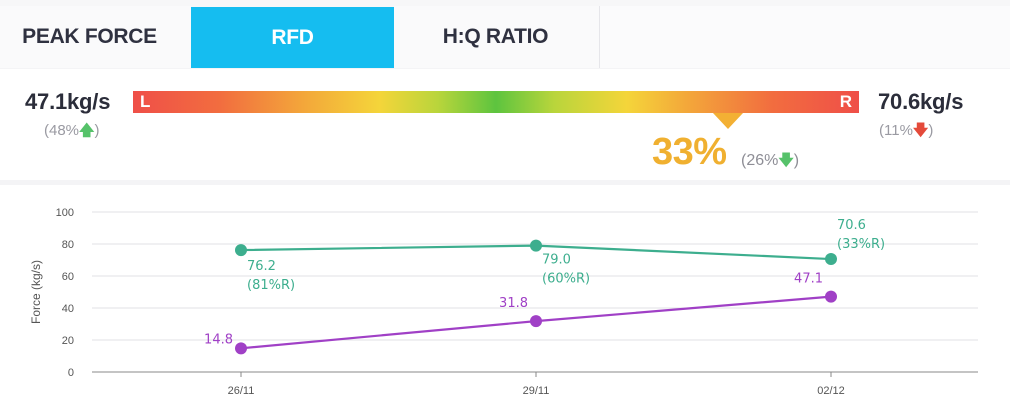 Image resolution: width=1010 pixels, height=411 pixels. I want to click on tab-hq-ratio: H:Q RATIO, so click(497, 110).